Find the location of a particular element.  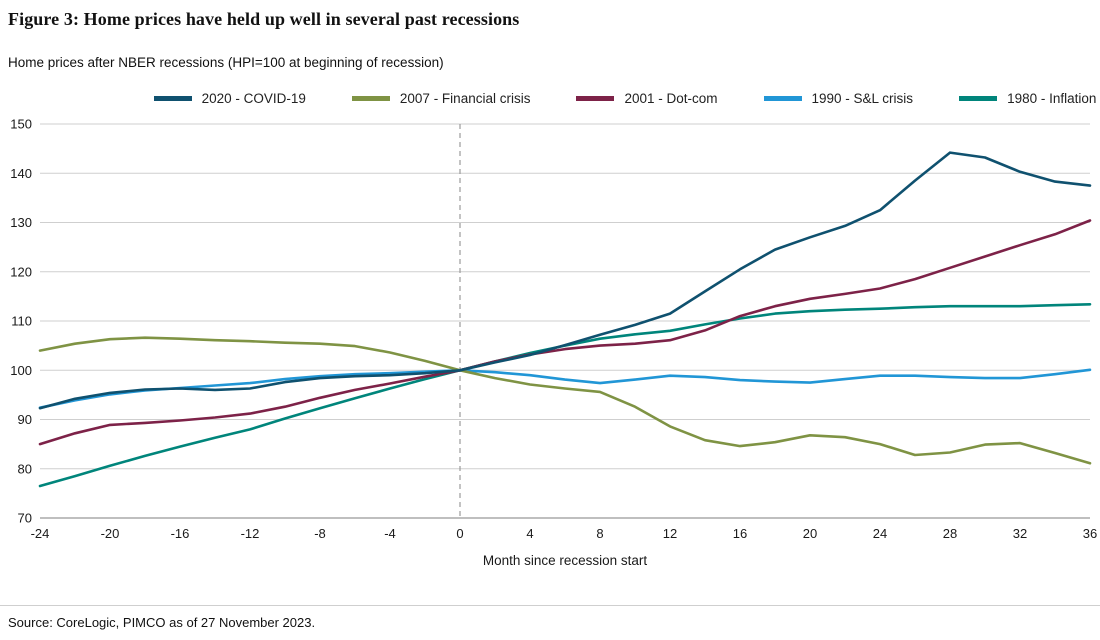

y-tick-label: 90 is located at coordinates (25, 419).